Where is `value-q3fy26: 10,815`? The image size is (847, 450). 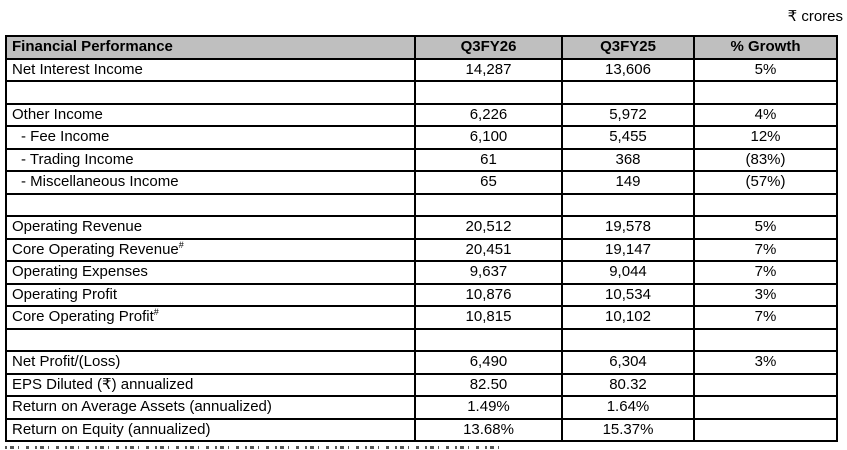 value-q3fy26: 10,815 is located at coordinates (488, 317).